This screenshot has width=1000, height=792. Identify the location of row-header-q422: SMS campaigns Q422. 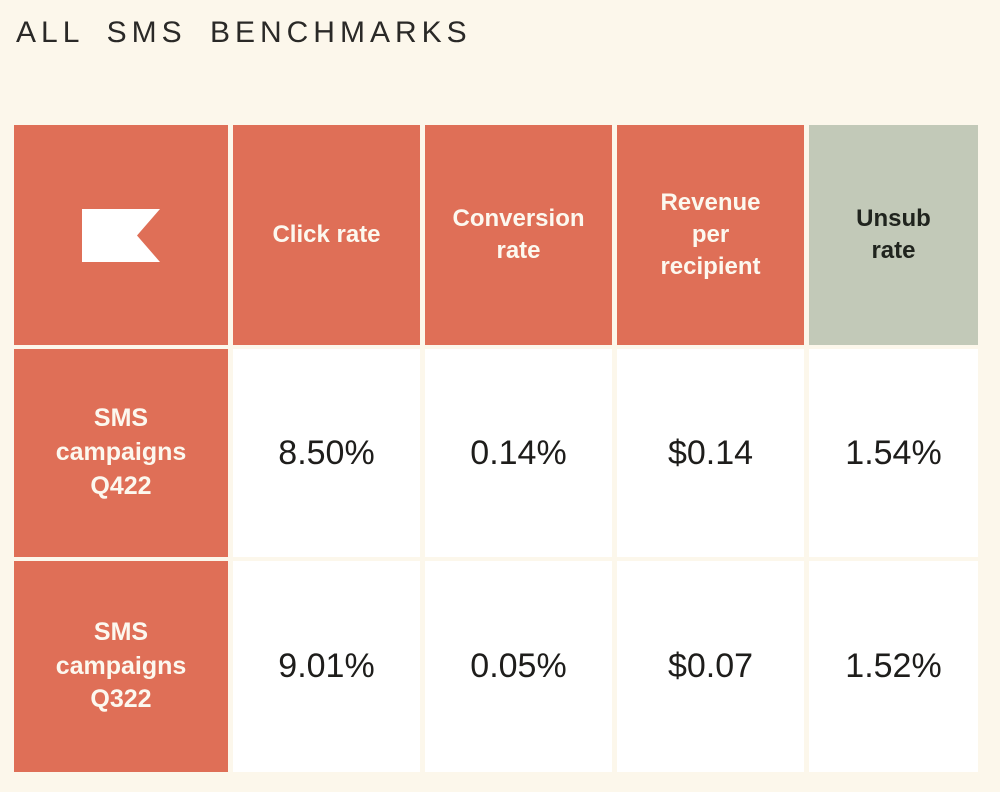
(121, 453).